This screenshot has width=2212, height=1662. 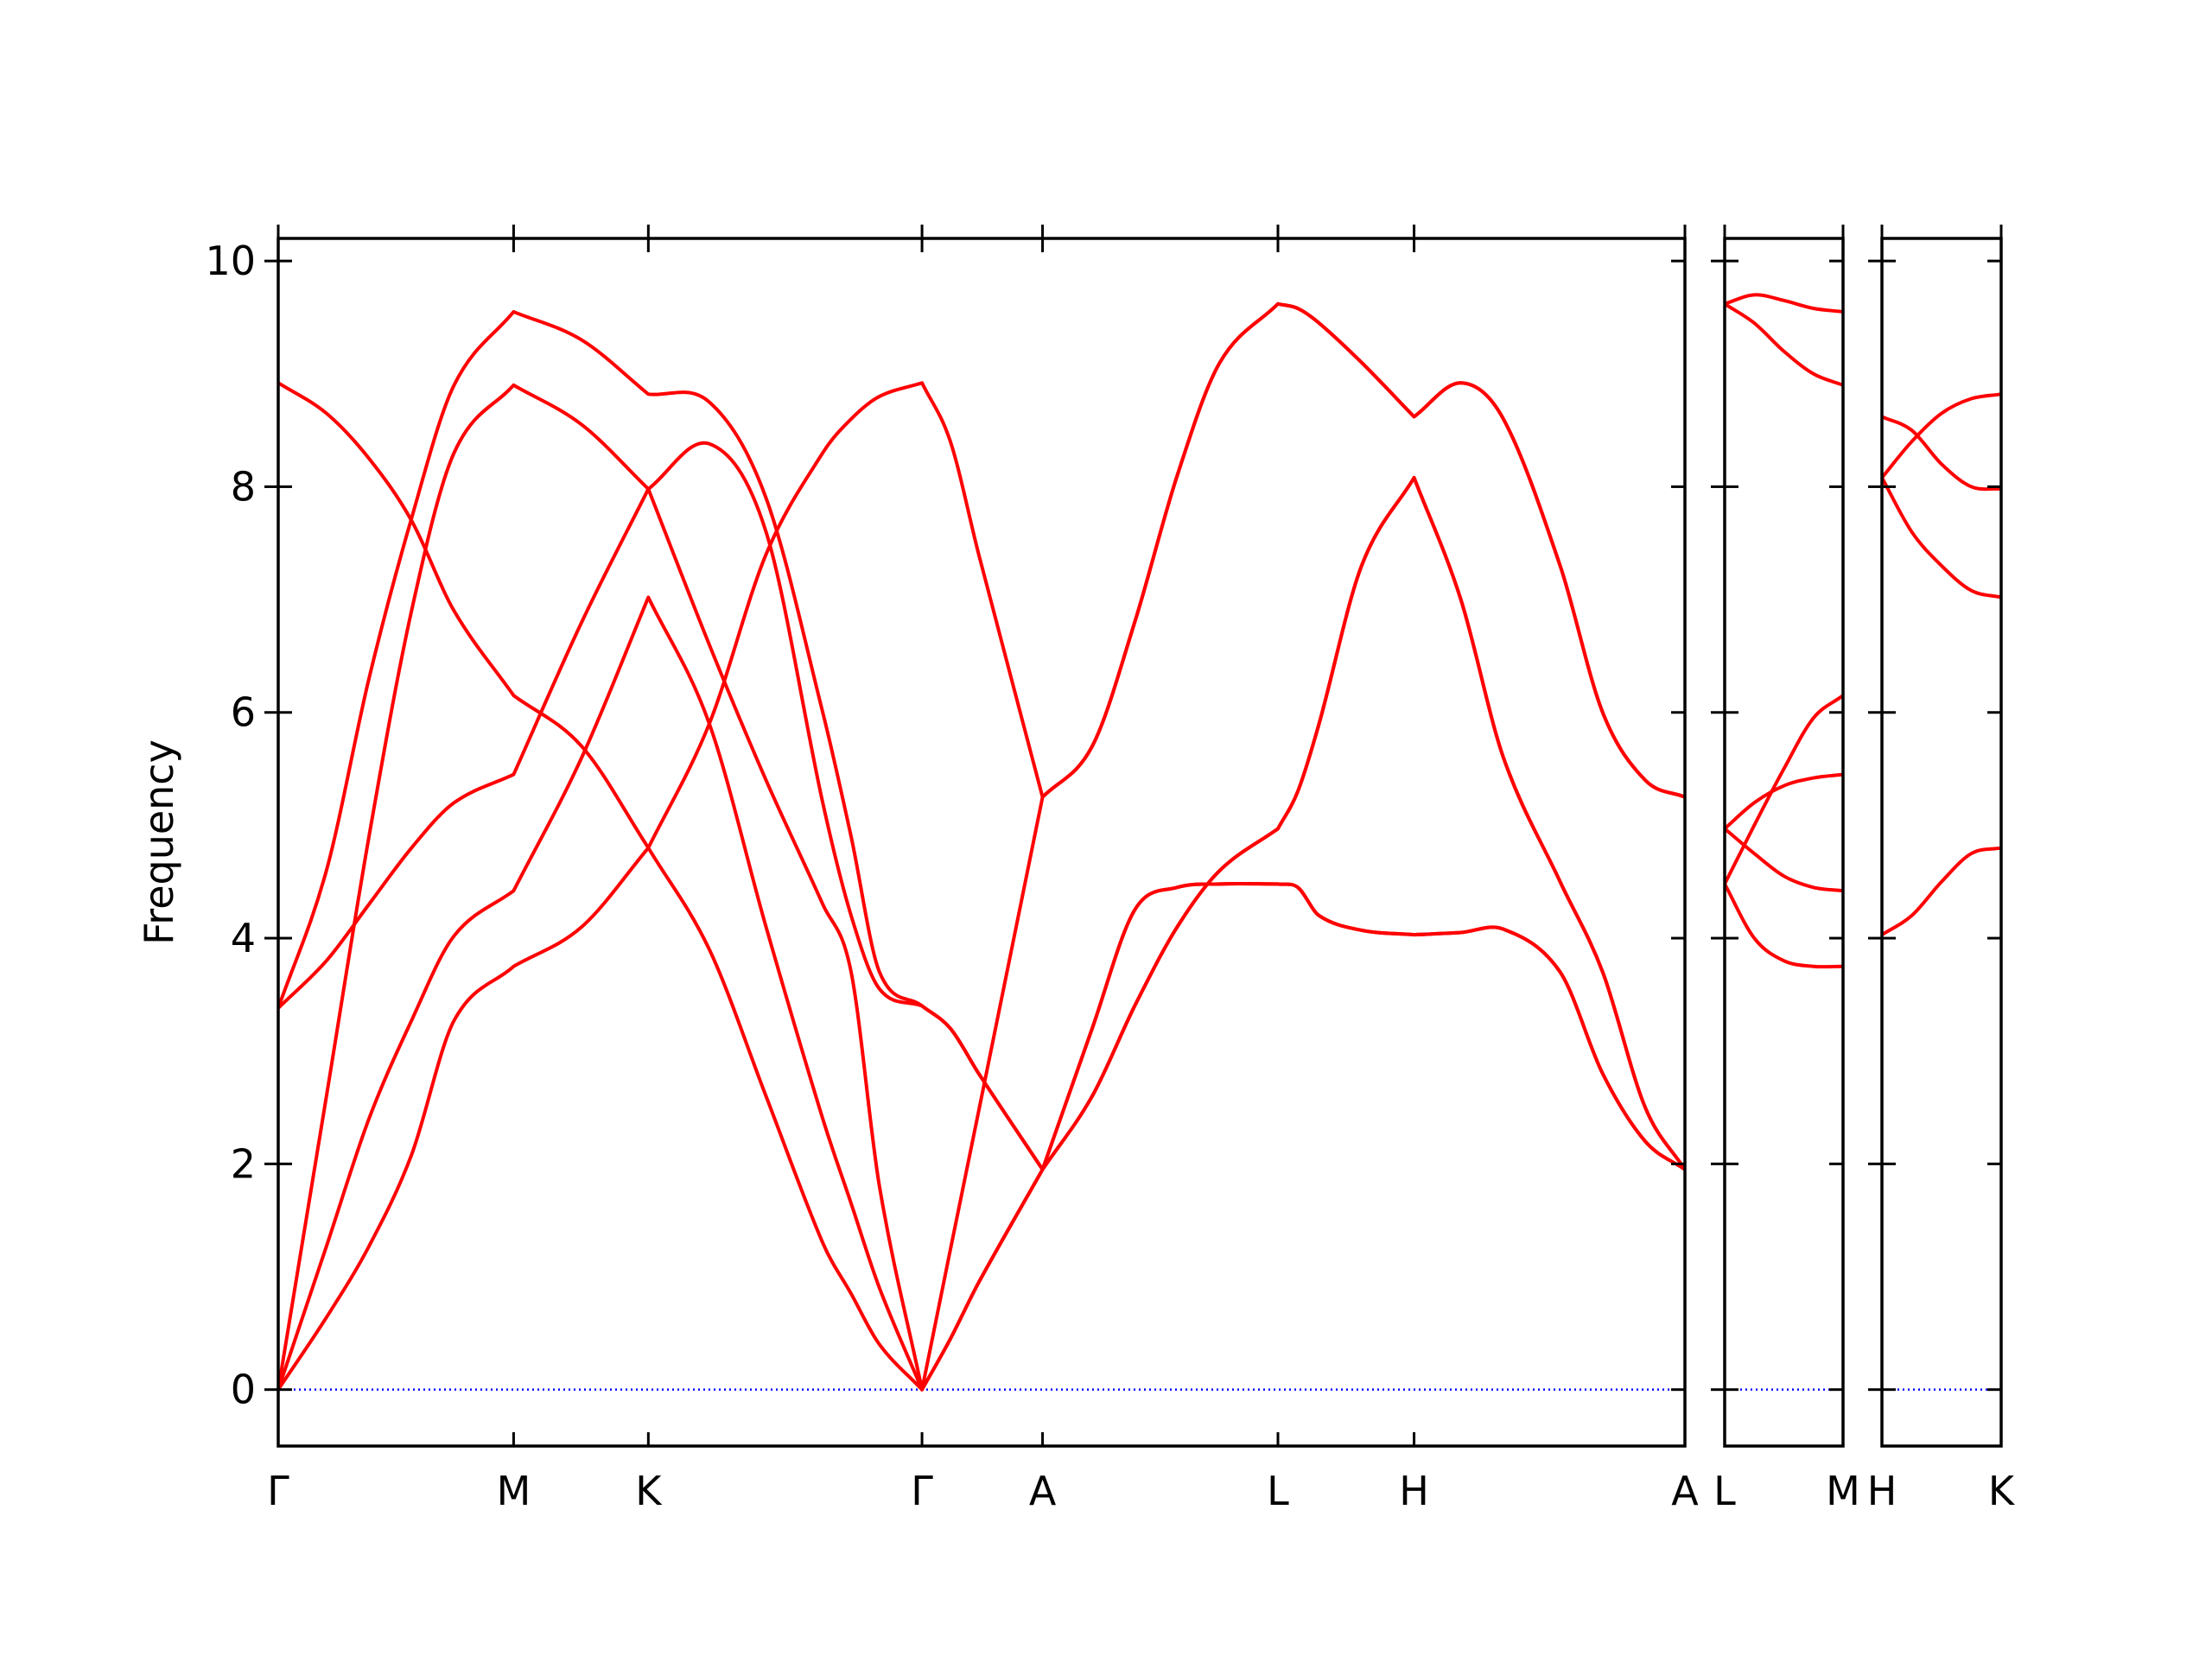 What do you see at coordinates (159, 842) in the screenshot?
I see `y-axis-label: Frequency` at bounding box center [159, 842].